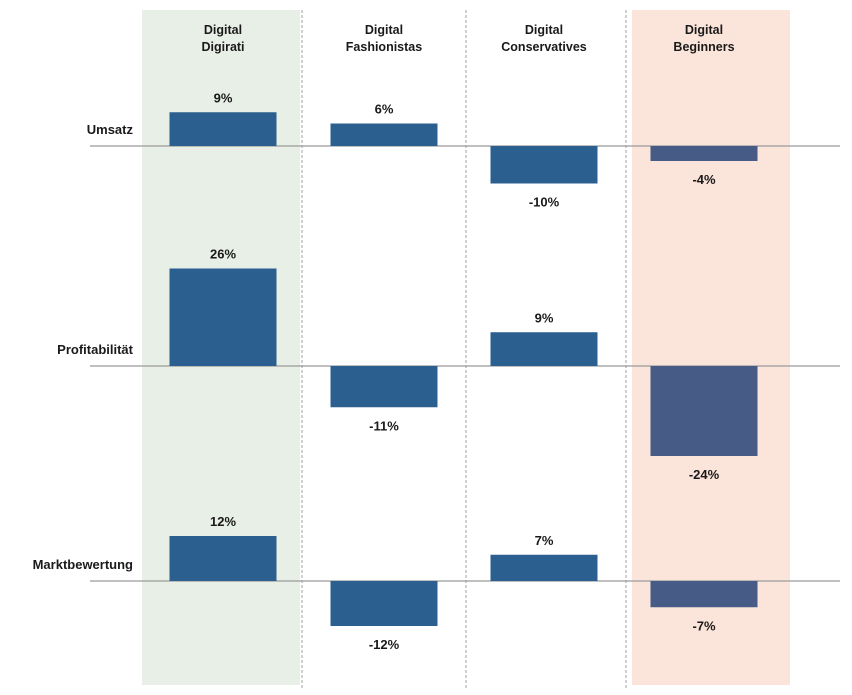  I want to click on value-label-profitabilitaet-digital-fashionistas: -11%, so click(384, 425).